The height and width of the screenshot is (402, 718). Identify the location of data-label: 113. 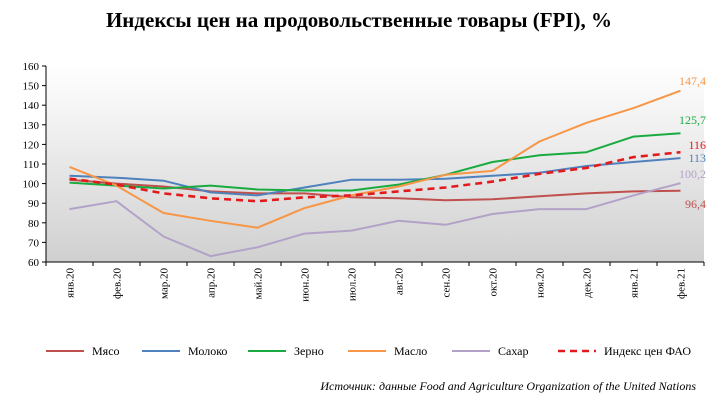
(697, 158).